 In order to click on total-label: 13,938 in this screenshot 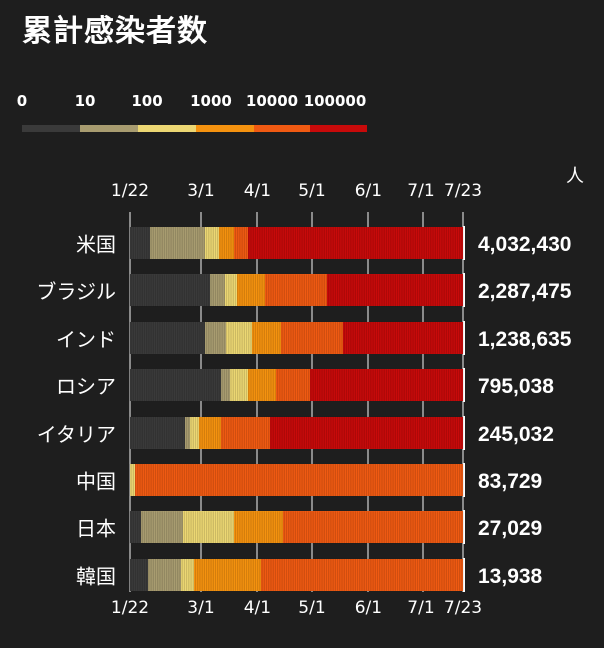, I will do `click(510, 576)`.